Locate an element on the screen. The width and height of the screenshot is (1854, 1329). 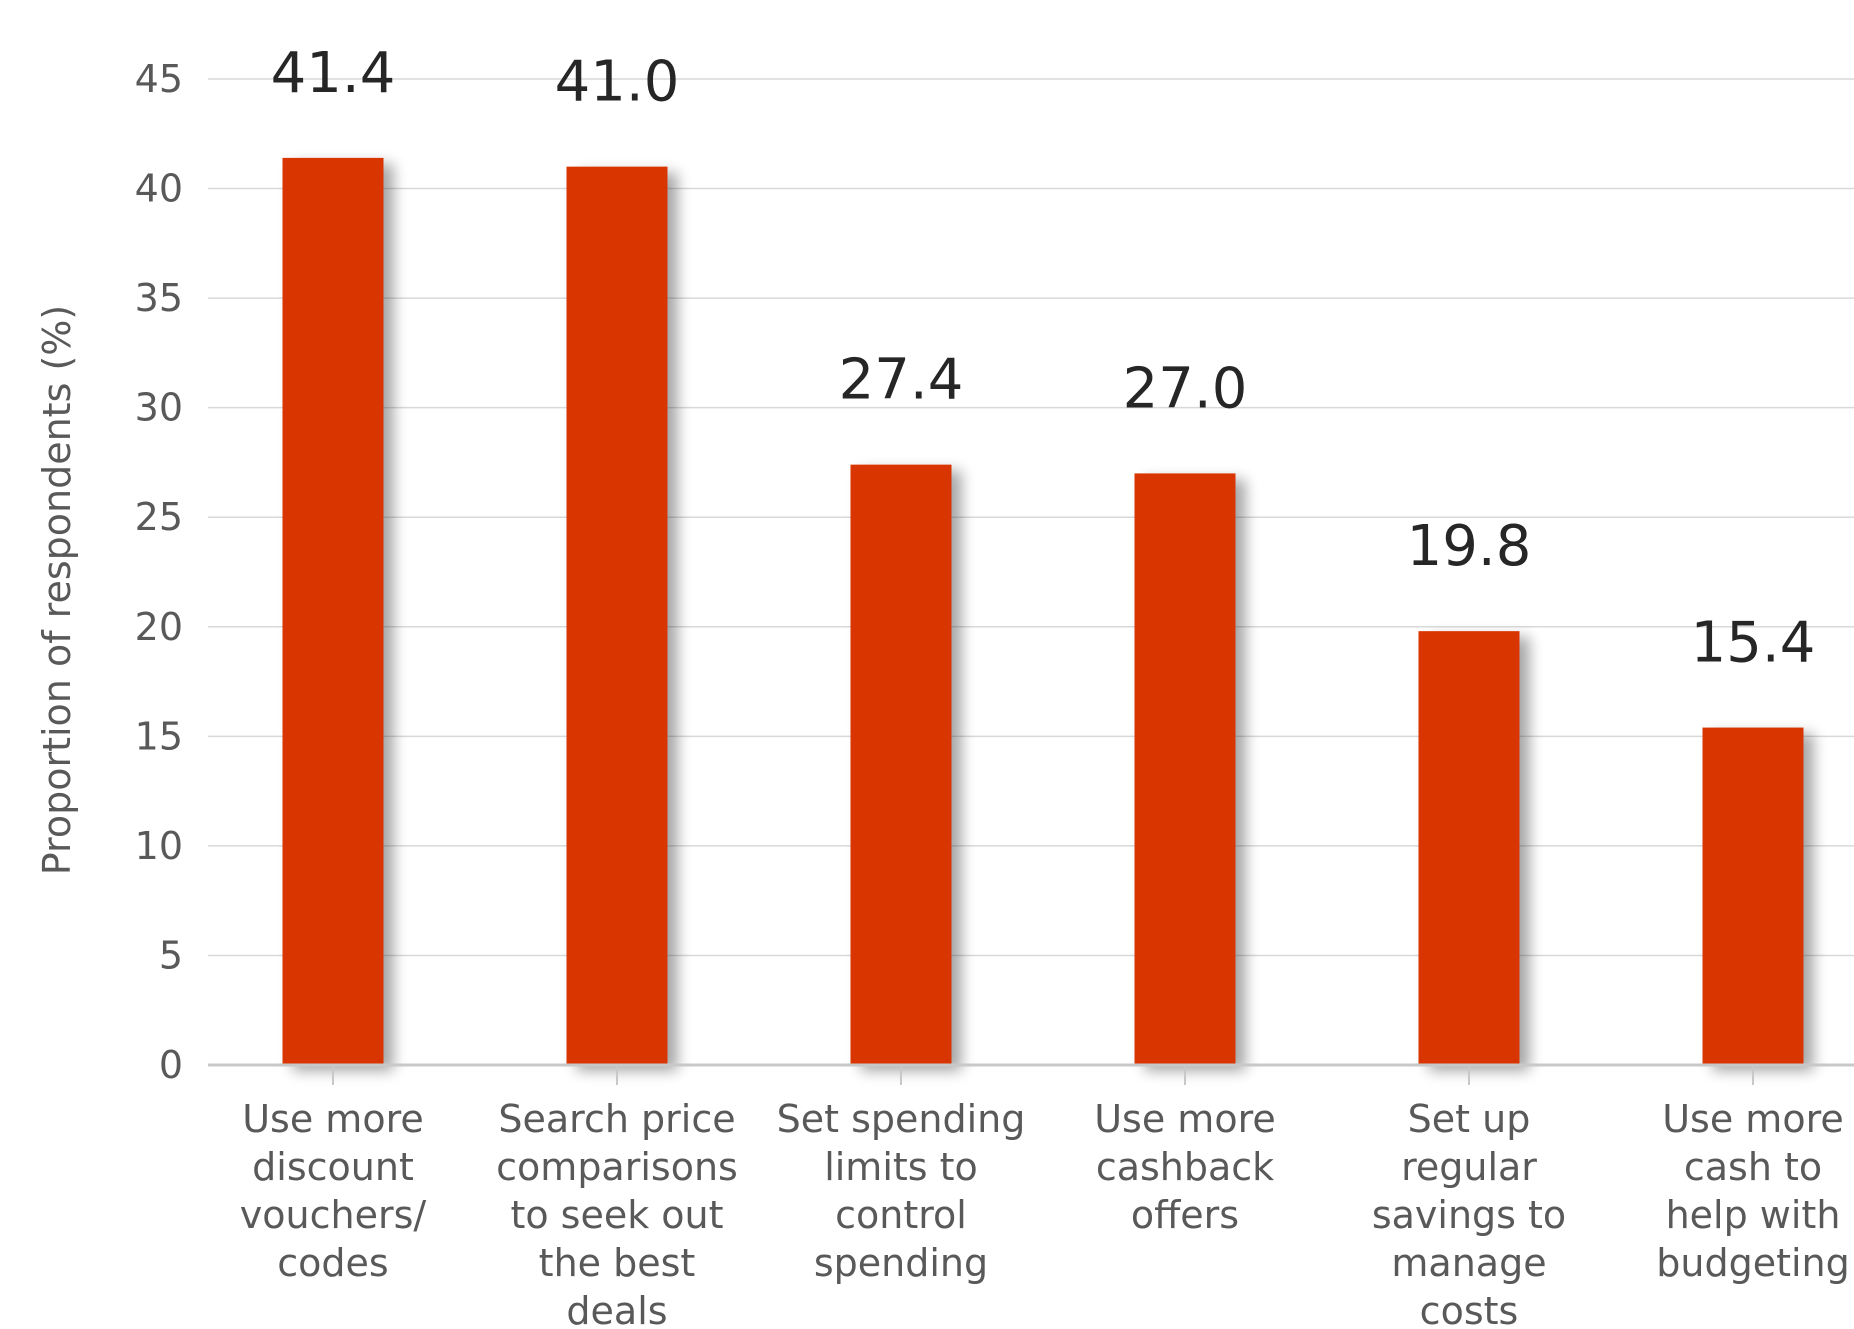
data-label: 19.8 is located at coordinates (1469, 546).